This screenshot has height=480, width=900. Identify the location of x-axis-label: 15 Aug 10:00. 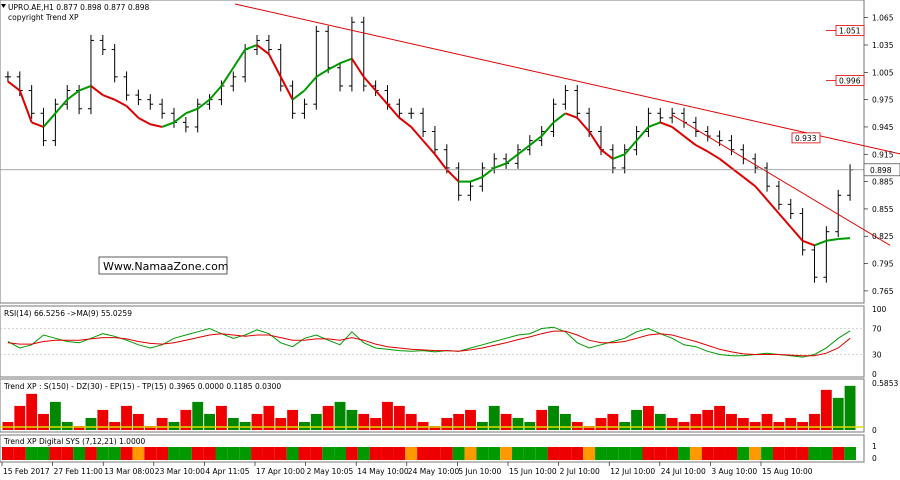
(787, 471).